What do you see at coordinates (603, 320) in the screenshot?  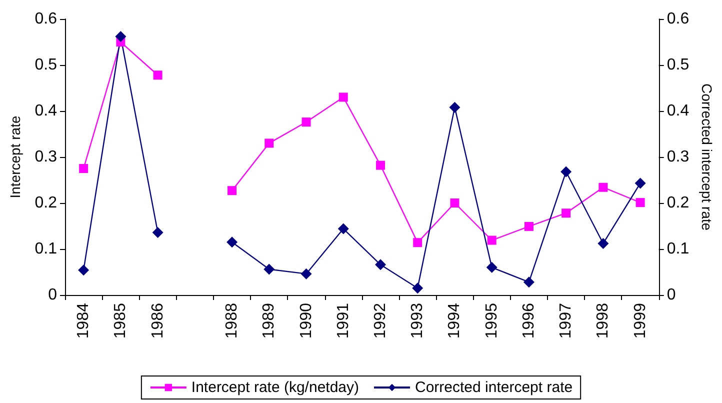 I see `x-tick-label: 1998` at bounding box center [603, 320].